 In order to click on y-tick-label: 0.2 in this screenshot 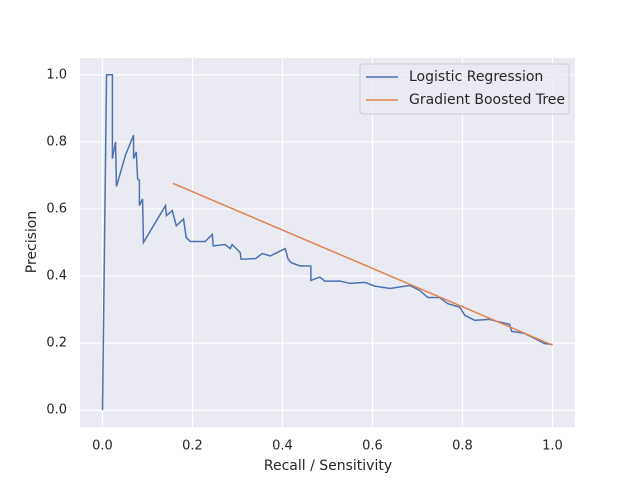, I will do `click(56, 343)`.